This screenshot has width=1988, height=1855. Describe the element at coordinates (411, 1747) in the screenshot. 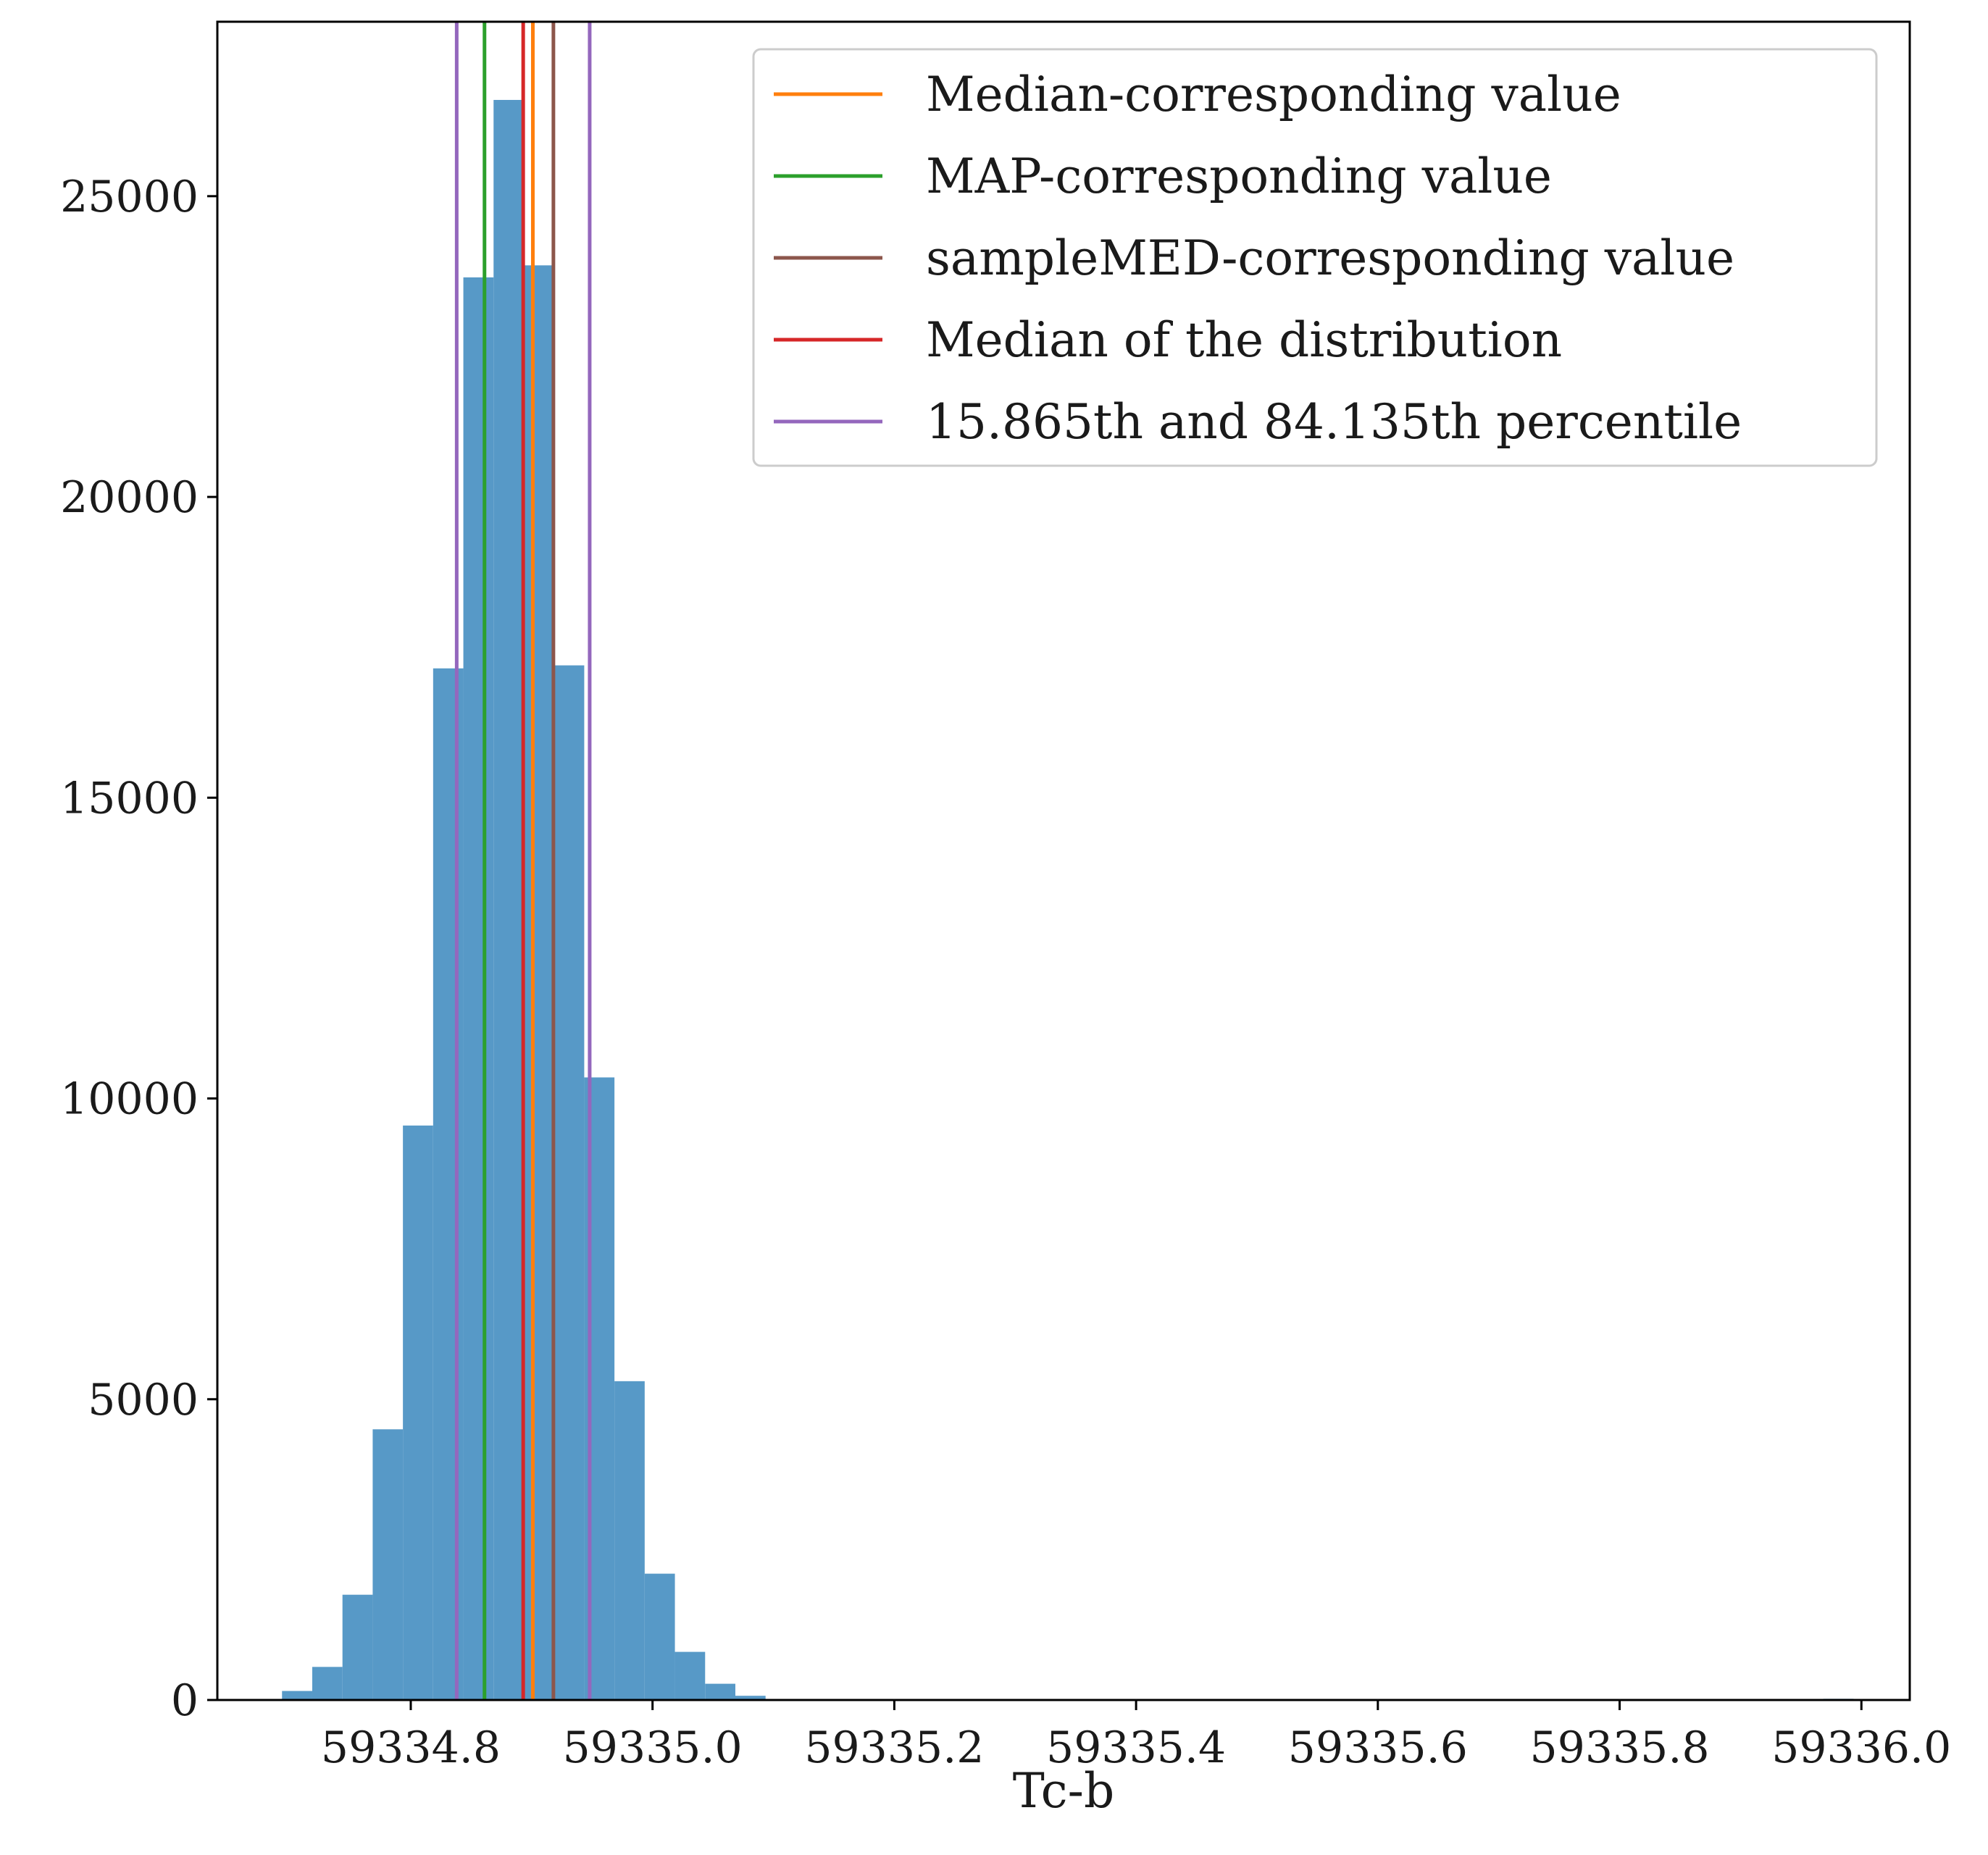

I see `x-tick-label: 59334.8` at that location.